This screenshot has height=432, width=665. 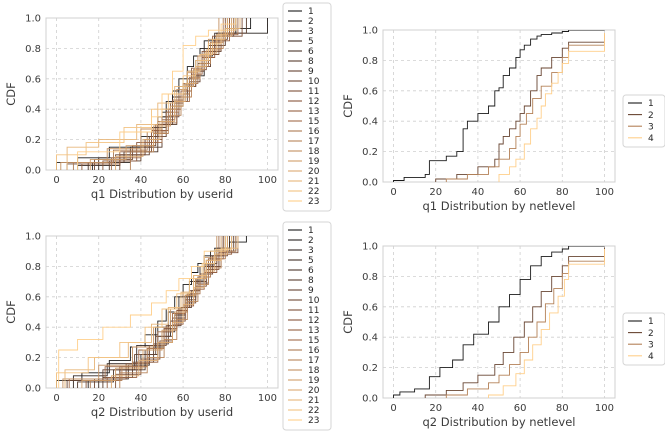 I want to click on legend-label: 22, so click(x=313, y=411).